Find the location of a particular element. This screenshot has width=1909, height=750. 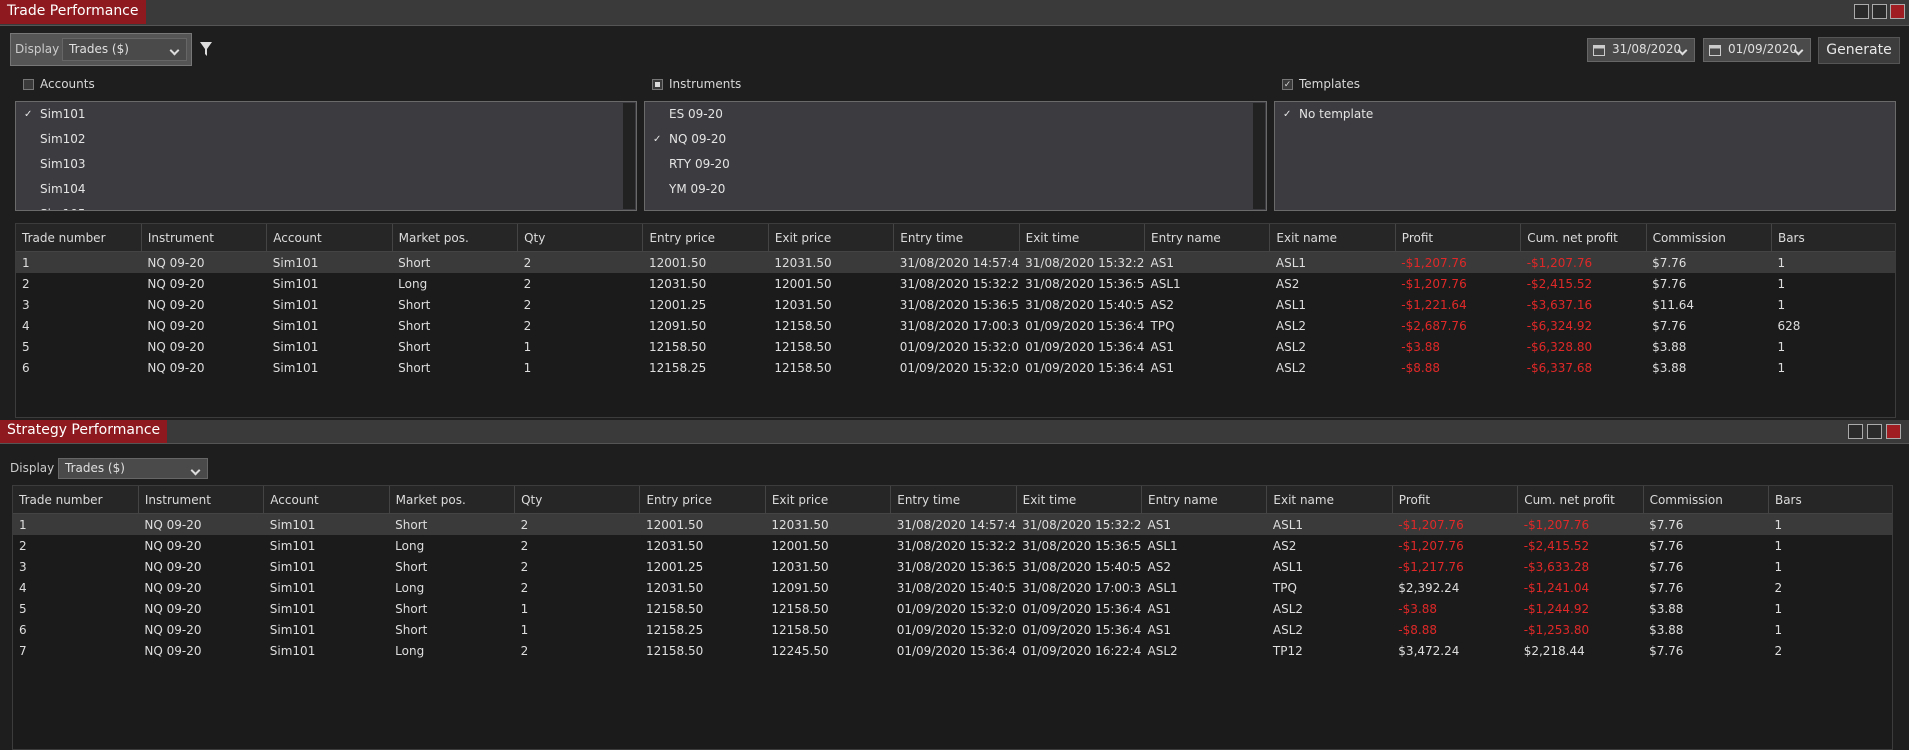

list-item: Sim102 is located at coordinates (326, 139).